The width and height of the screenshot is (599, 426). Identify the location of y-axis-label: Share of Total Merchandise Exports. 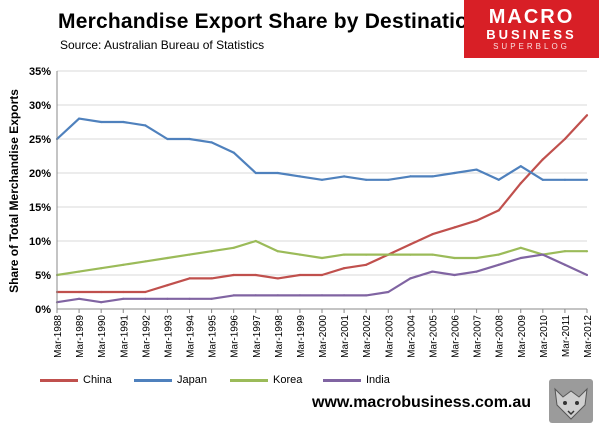
(14, 191).